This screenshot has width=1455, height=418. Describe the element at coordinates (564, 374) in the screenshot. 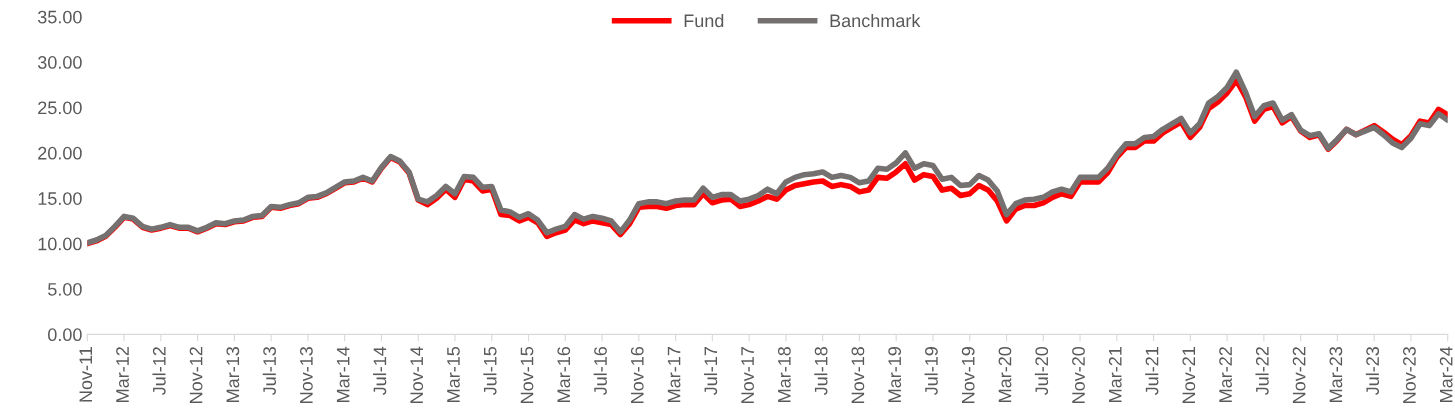

I see `x-tick-label: Mar-16` at that location.